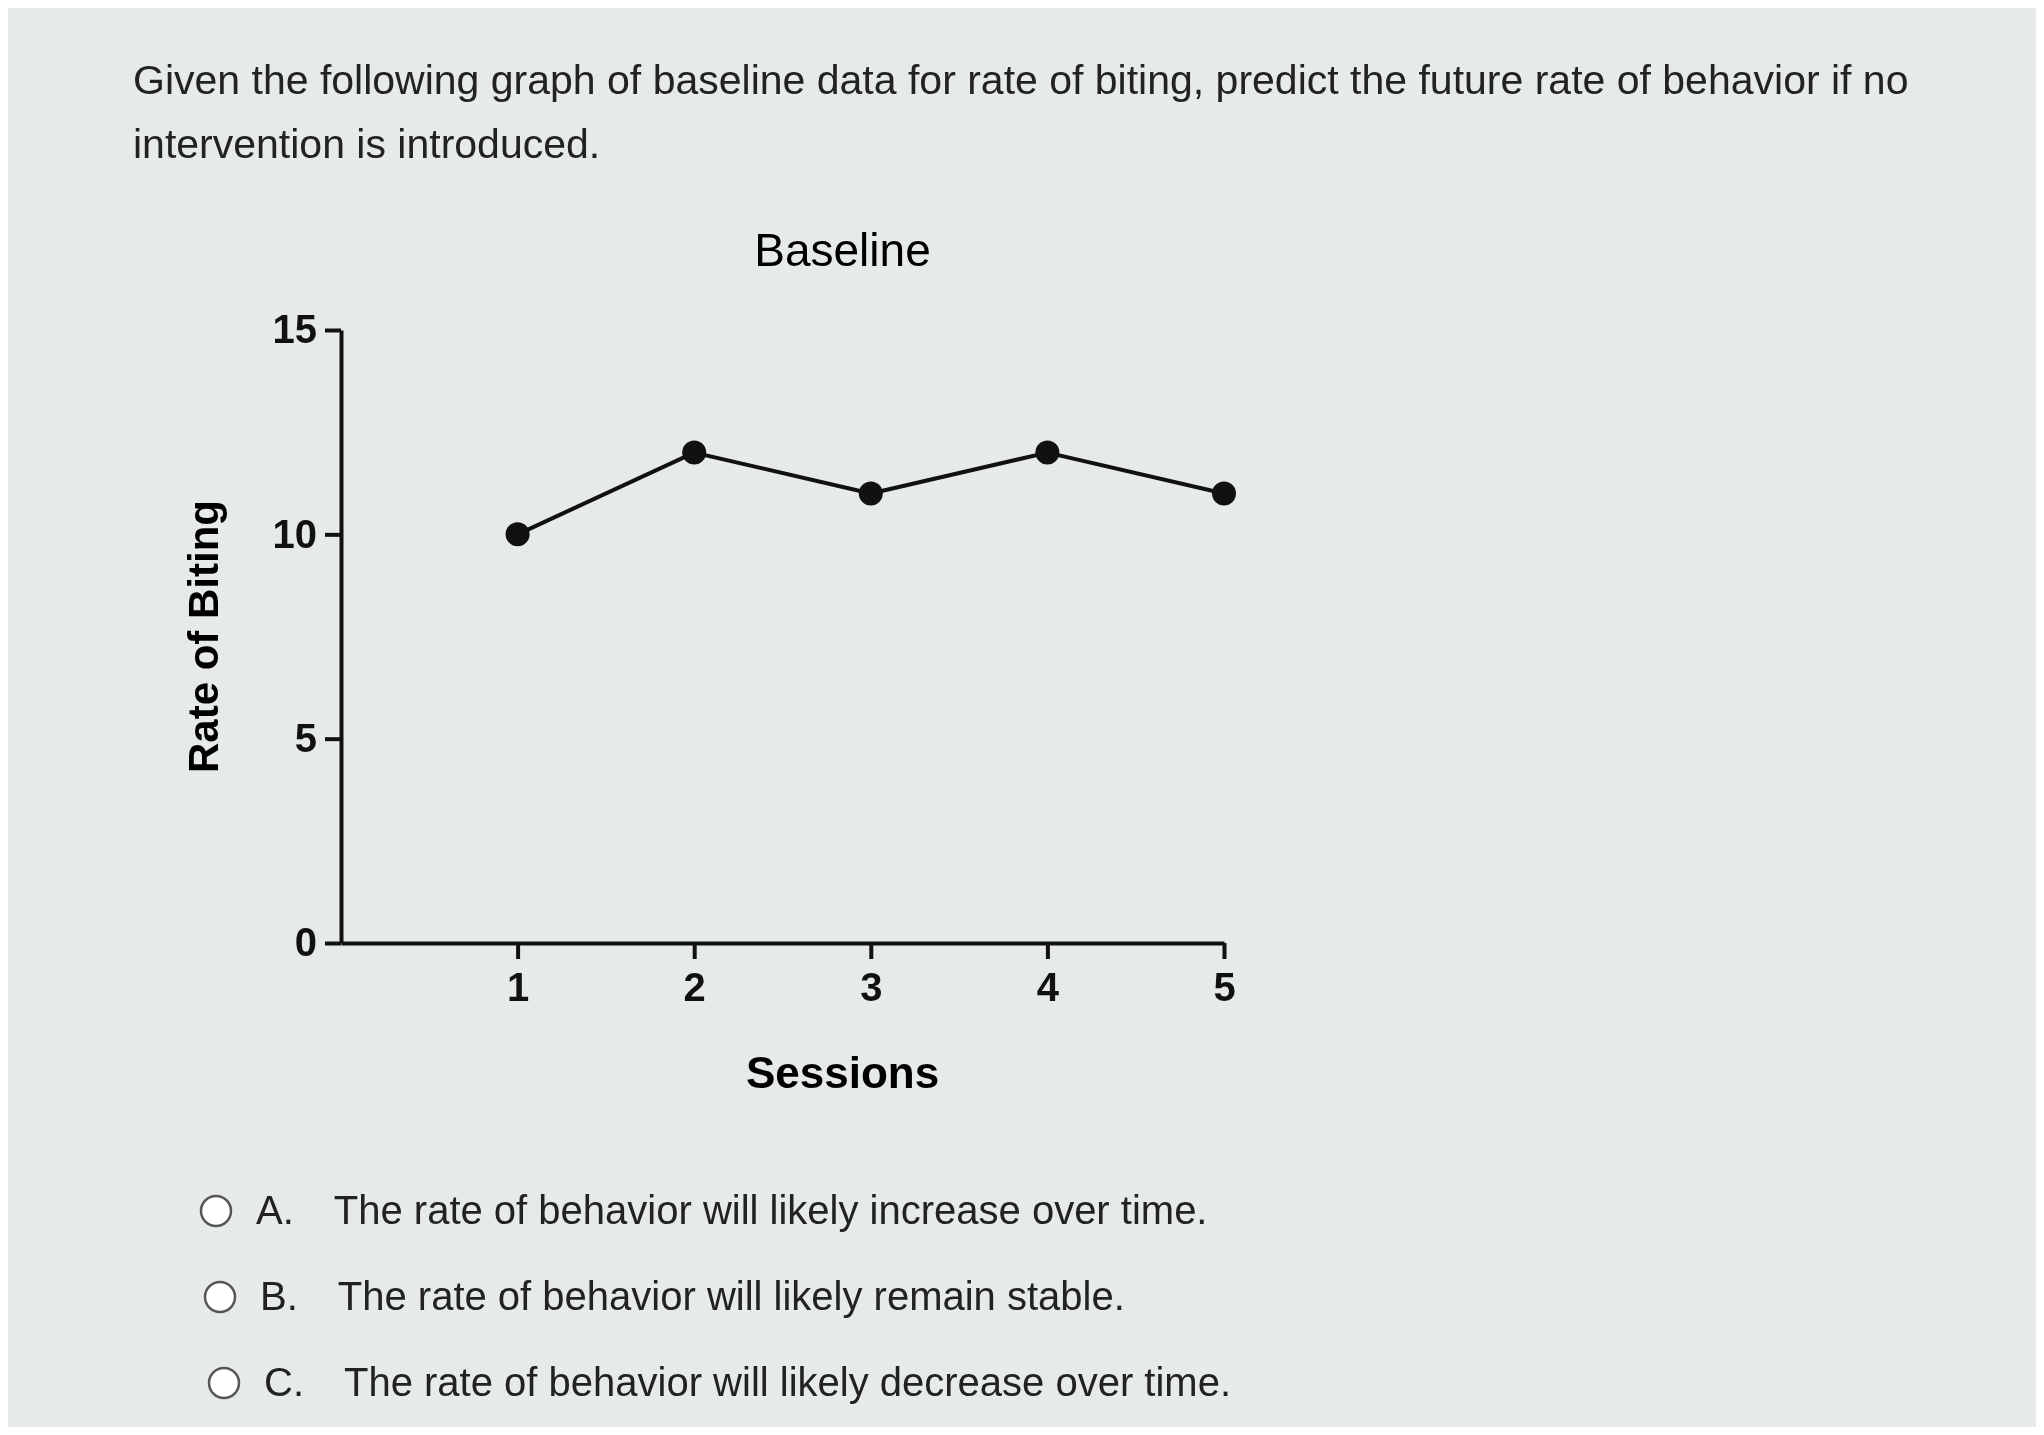  I want to click on x-axis-title: Sessions, so click(842, 1072).